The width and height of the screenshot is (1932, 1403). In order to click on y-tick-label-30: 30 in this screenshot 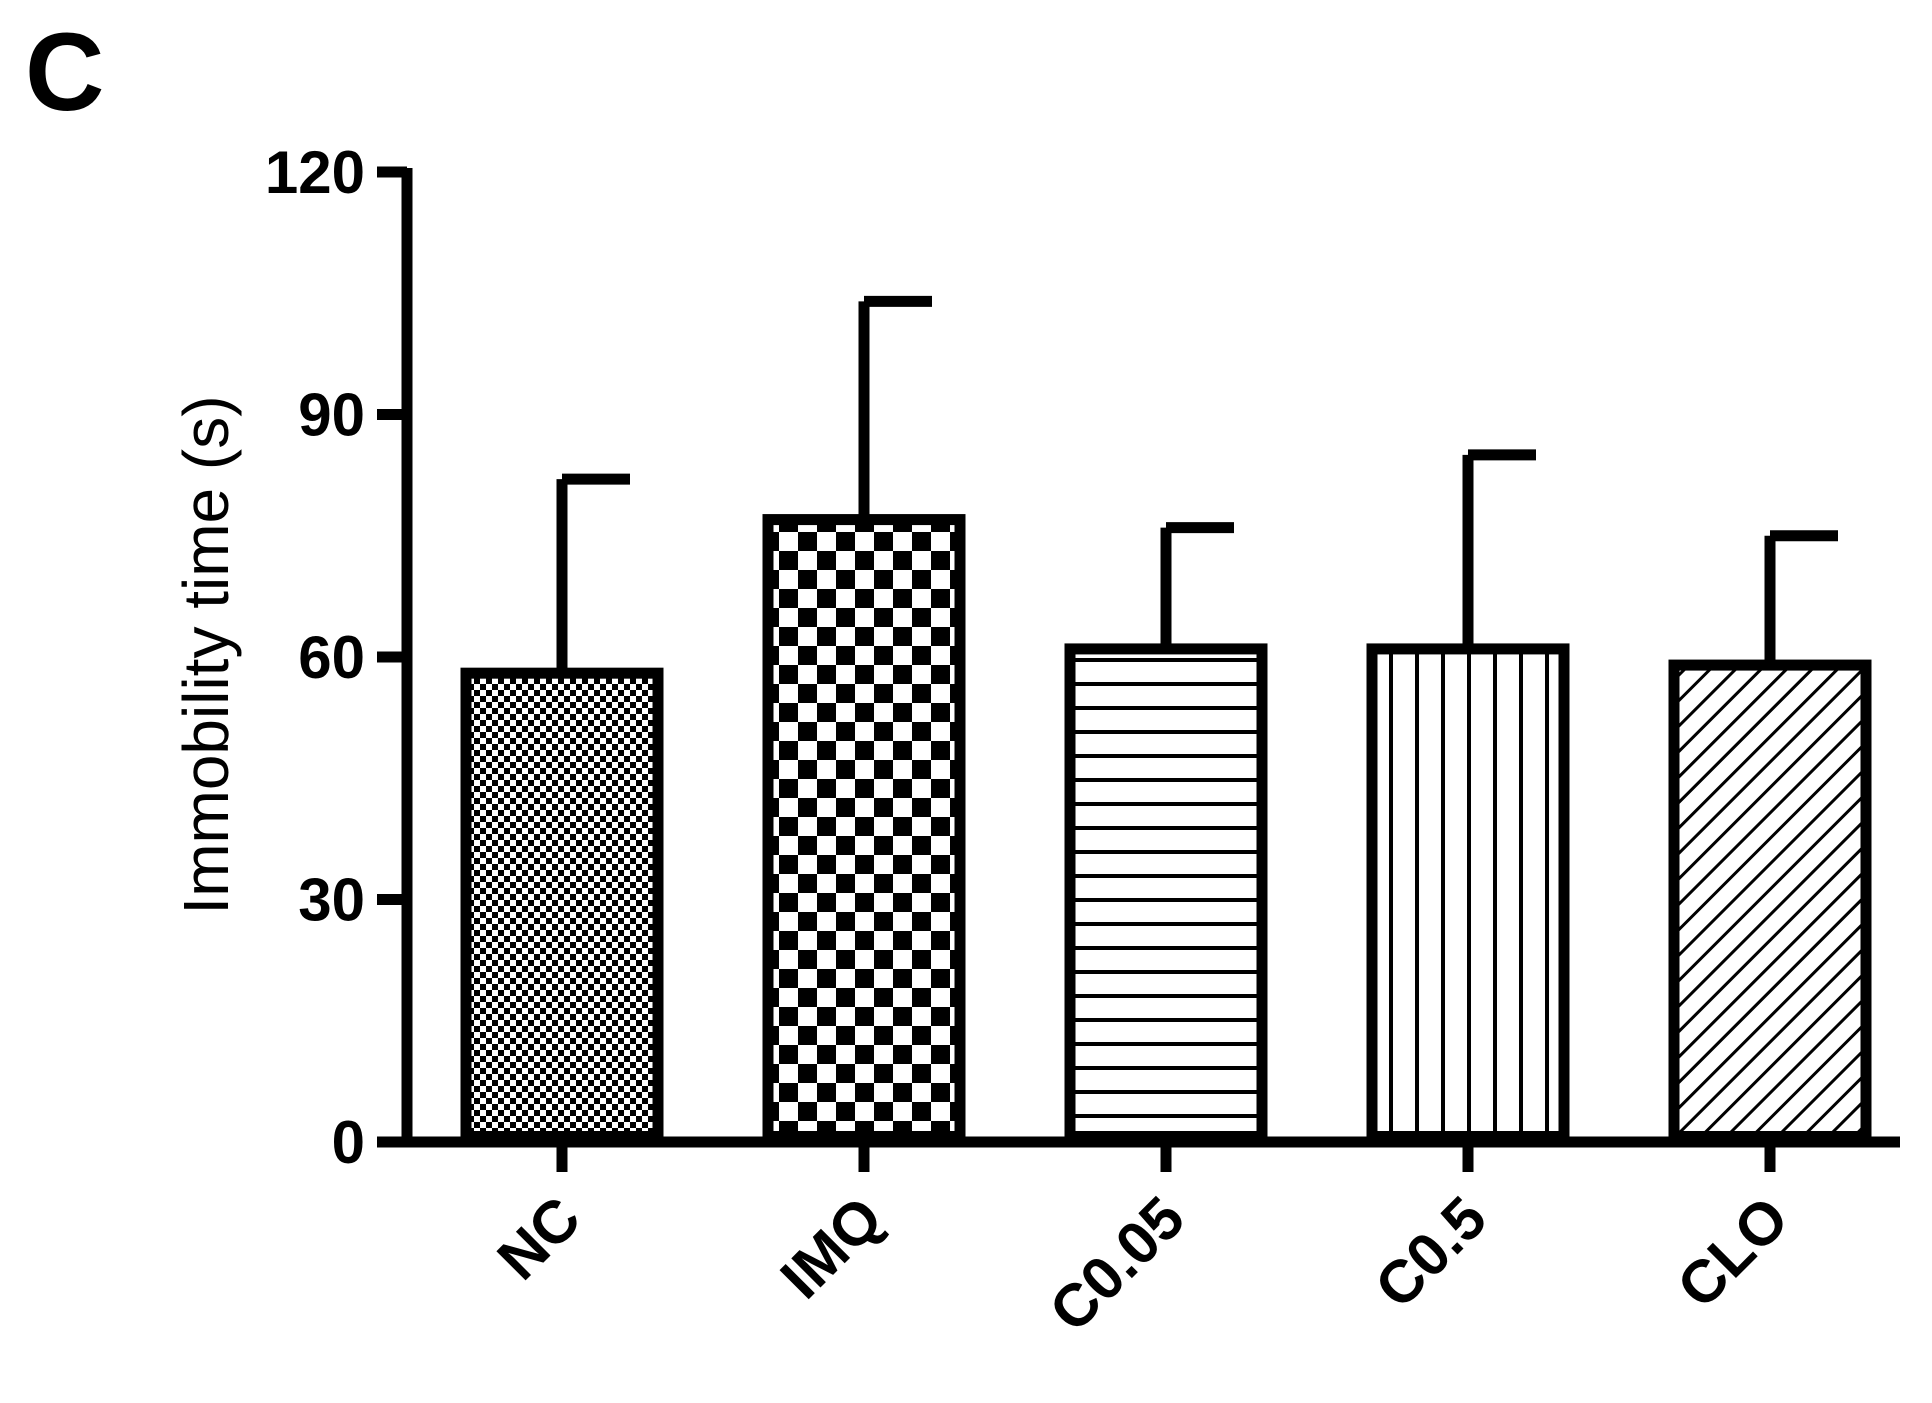, I will do `click(331, 900)`.